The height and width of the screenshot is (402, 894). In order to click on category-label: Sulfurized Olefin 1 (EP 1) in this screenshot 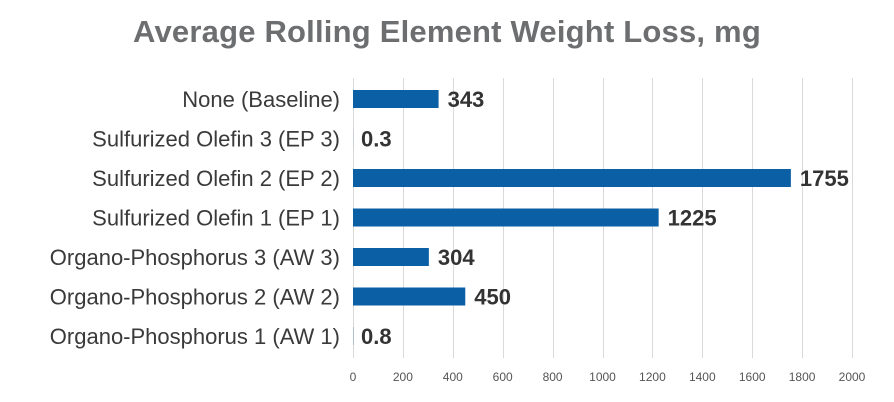, I will do `click(216, 218)`.